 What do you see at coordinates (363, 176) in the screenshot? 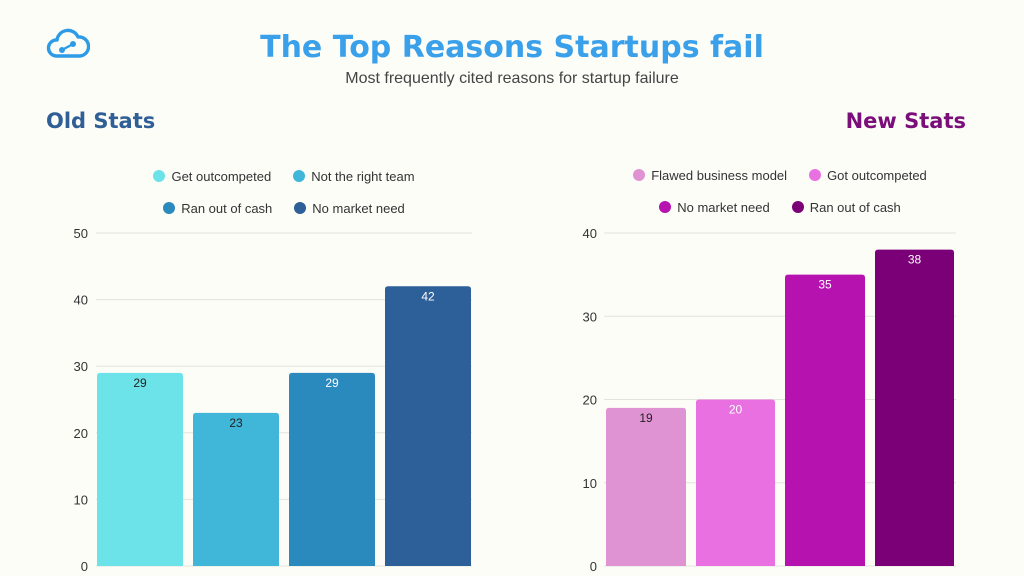
I see `legend-label: Not the right team` at bounding box center [363, 176].